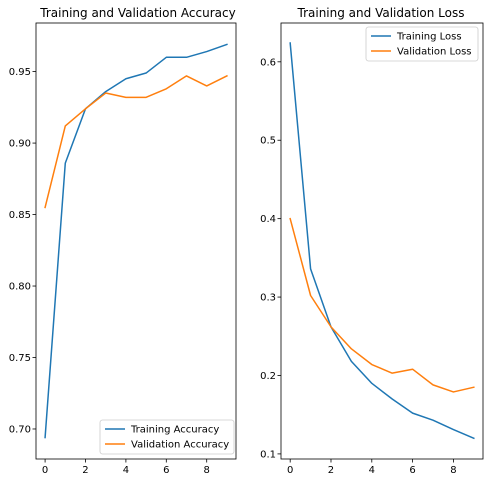 The image size is (490, 482). What do you see at coordinates (85, 470) in the screenshot?
I see `accuracy-x-tick-label: 2` at bounding box center [85, 470].